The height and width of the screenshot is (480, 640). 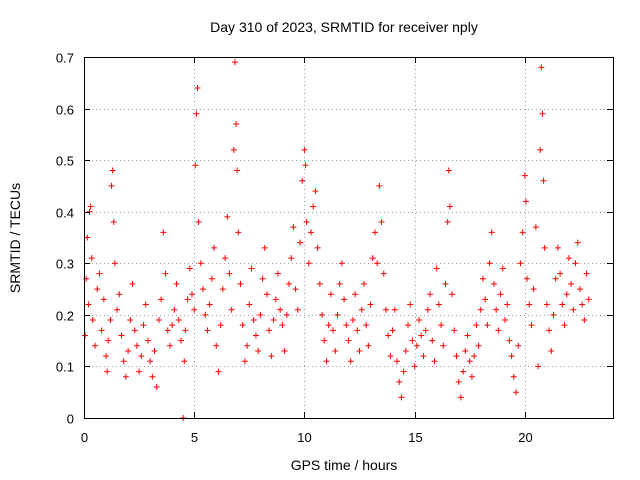 I want to click on y-tick-label: 0.4, so click(x=65, y=213).